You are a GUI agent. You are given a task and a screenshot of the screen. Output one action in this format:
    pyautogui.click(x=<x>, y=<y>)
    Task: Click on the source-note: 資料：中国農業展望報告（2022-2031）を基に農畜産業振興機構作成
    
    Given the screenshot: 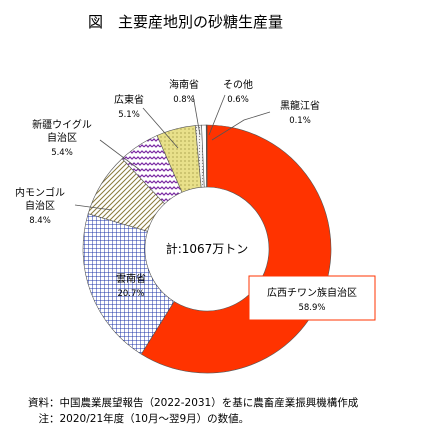 What is the action you would take?
    pyautogui.click(x=193, y=402)
    